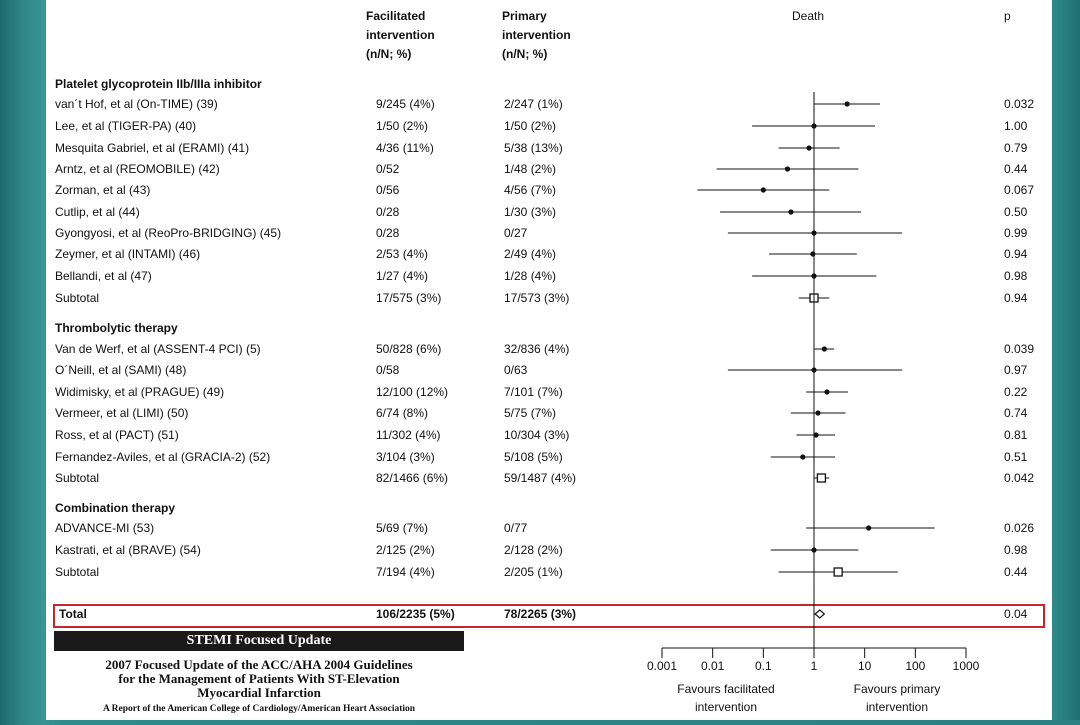  I want to click on x-tick-label: 1, so click(814, 666).